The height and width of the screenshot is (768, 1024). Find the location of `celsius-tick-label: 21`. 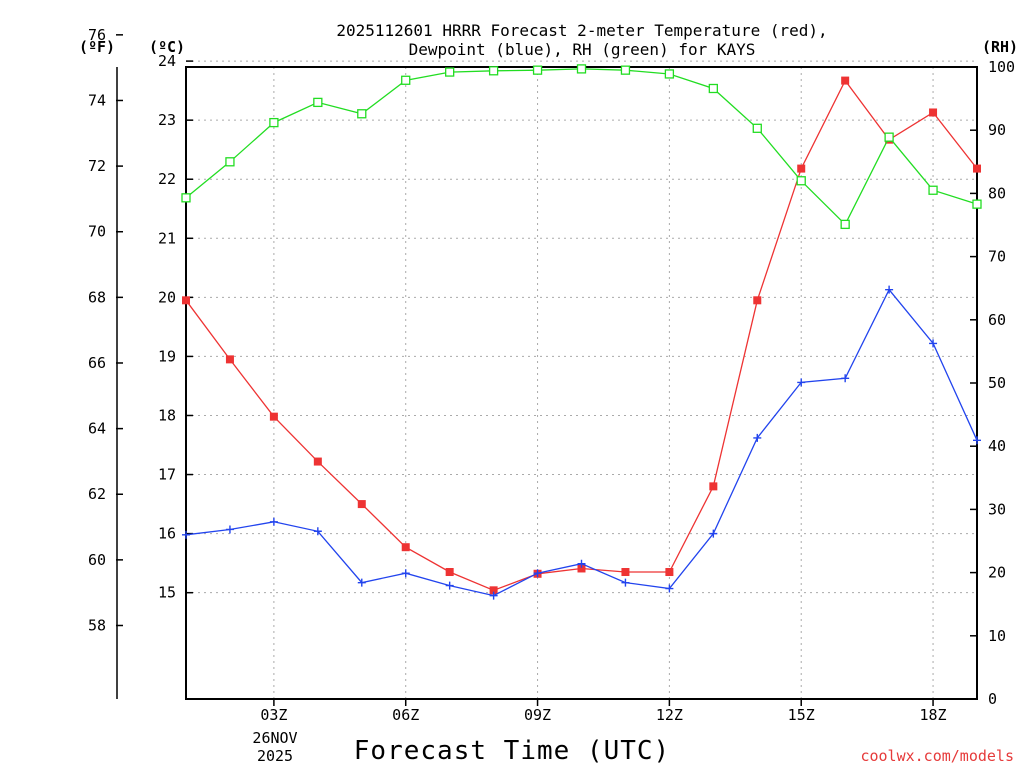

celsius-tick-label: 21 is located at coordinates (167, 238).